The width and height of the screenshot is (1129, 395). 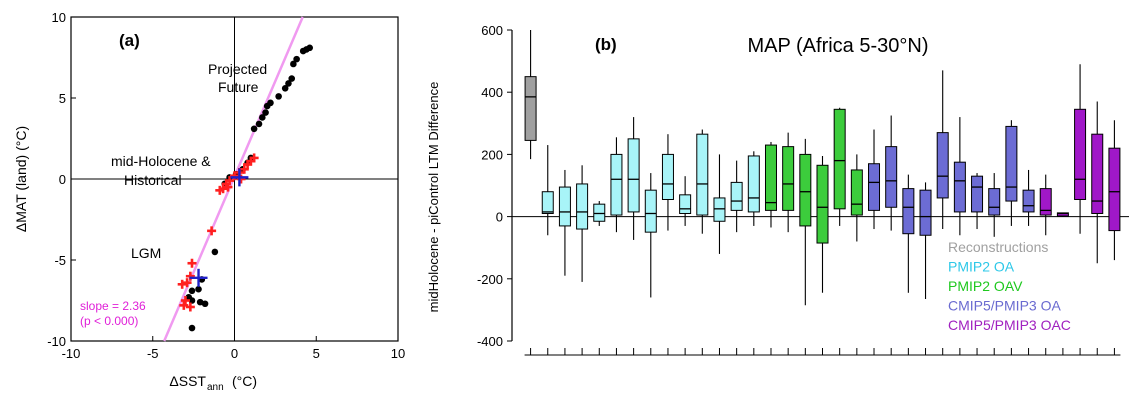 I want to click on x-tick-label: 0, so click(x=234, y=353).